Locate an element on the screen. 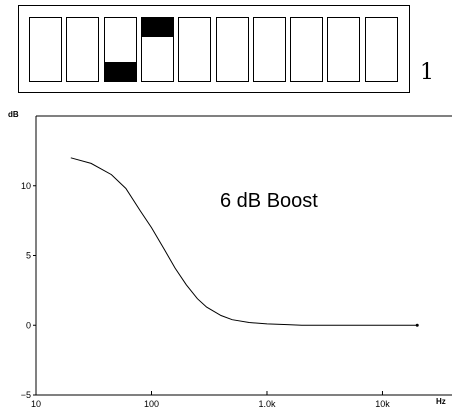 The image size is (456, 410). curve-end-point is located at coordinates (417, 325).